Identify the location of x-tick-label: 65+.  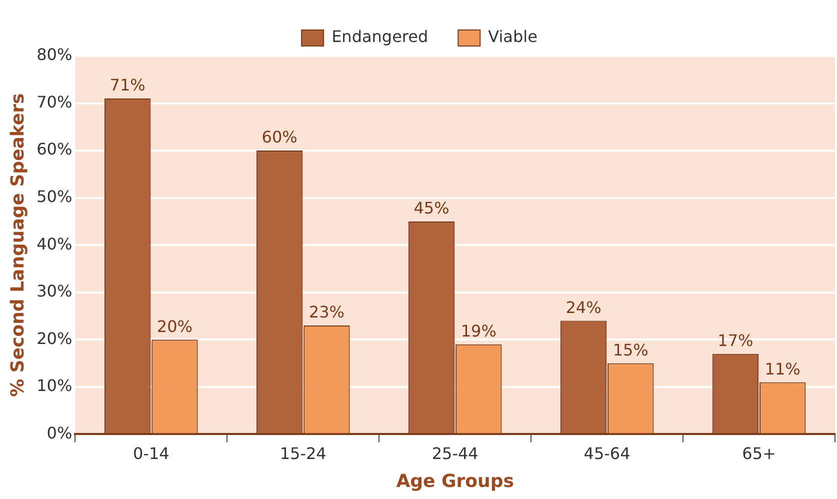
(759, 453).